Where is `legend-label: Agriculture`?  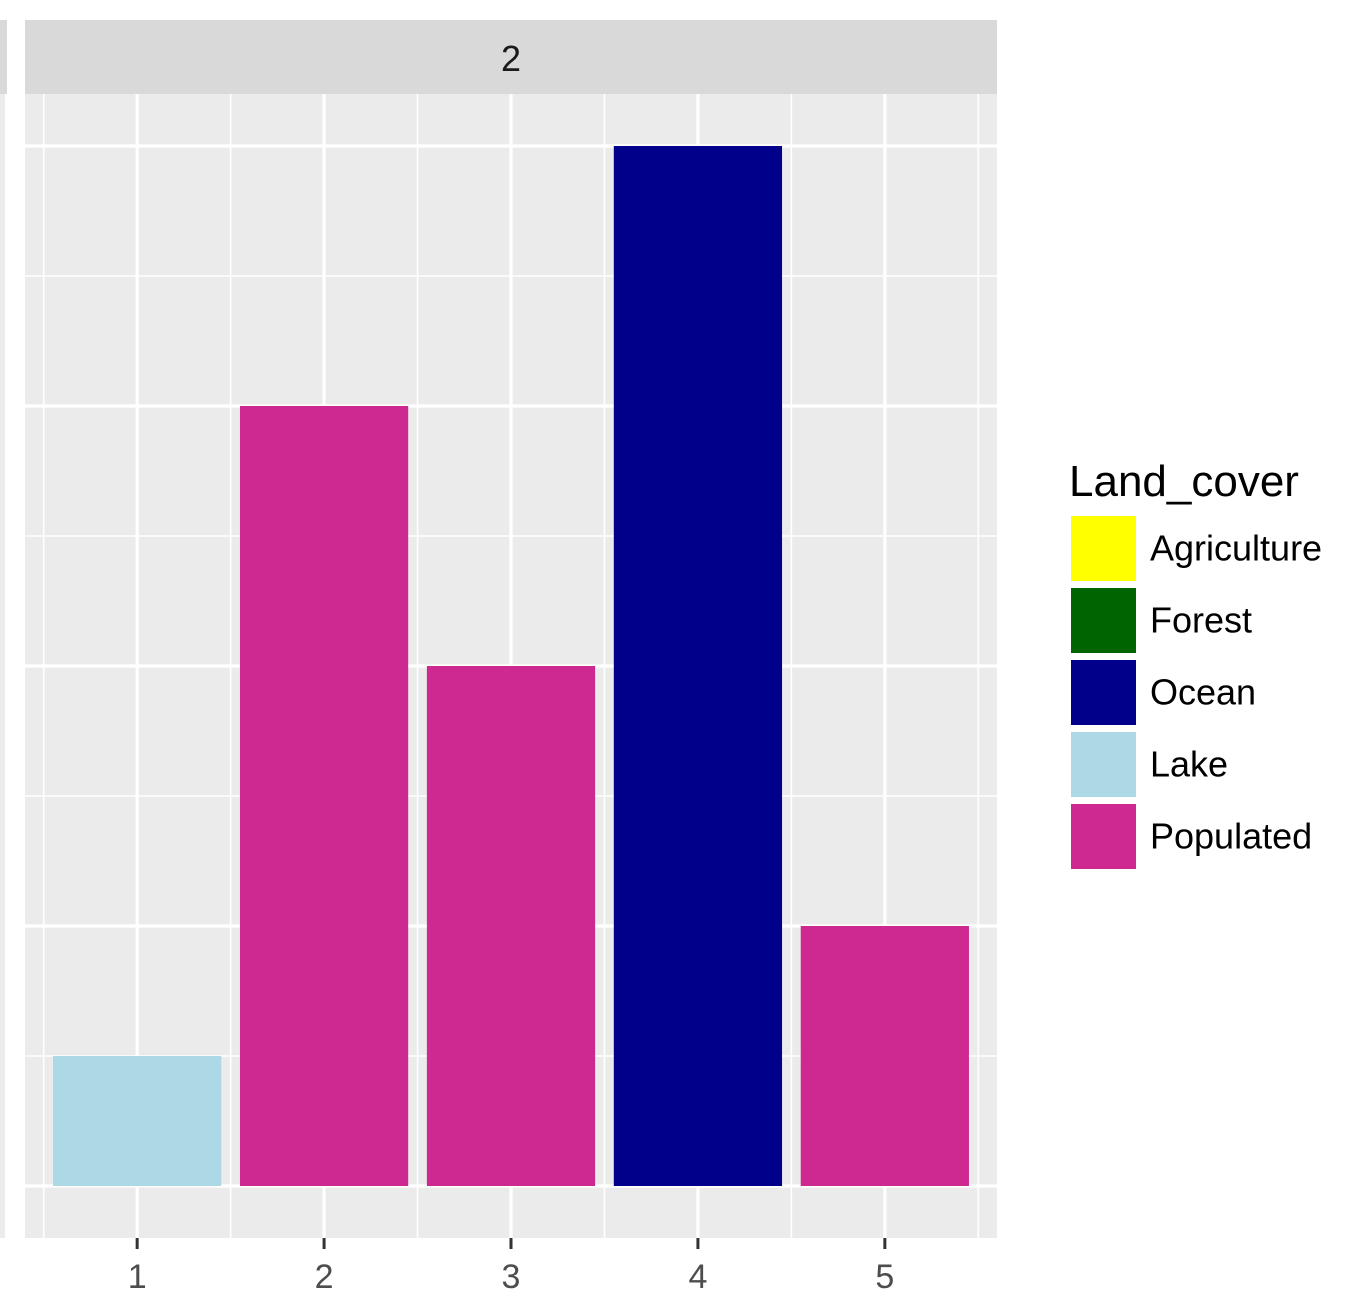
legend-label: Agriculture is located at coordinates (1236, 548).